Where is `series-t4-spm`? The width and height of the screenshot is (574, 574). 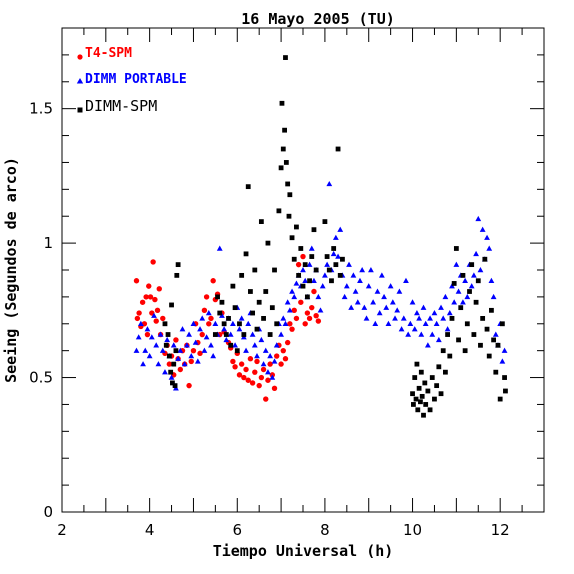
series-t4-spm is located at coordinates (227, 327).